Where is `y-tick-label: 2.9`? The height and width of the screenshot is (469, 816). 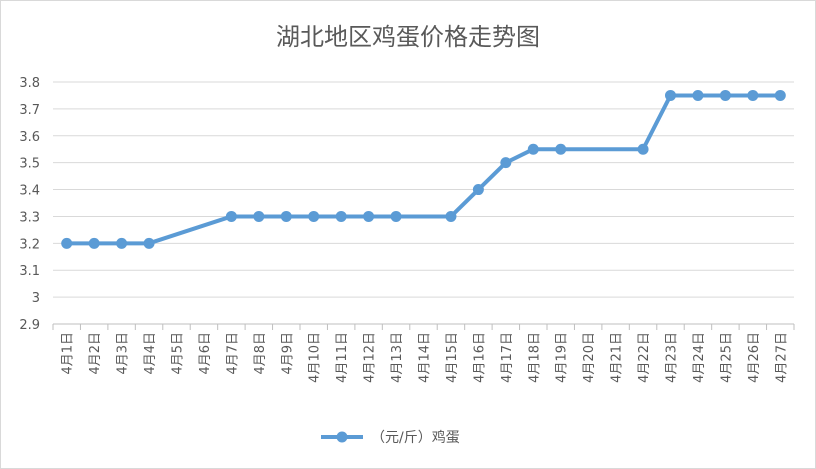
y-tick-label: 2.9 is located at coordinates (29, 325).